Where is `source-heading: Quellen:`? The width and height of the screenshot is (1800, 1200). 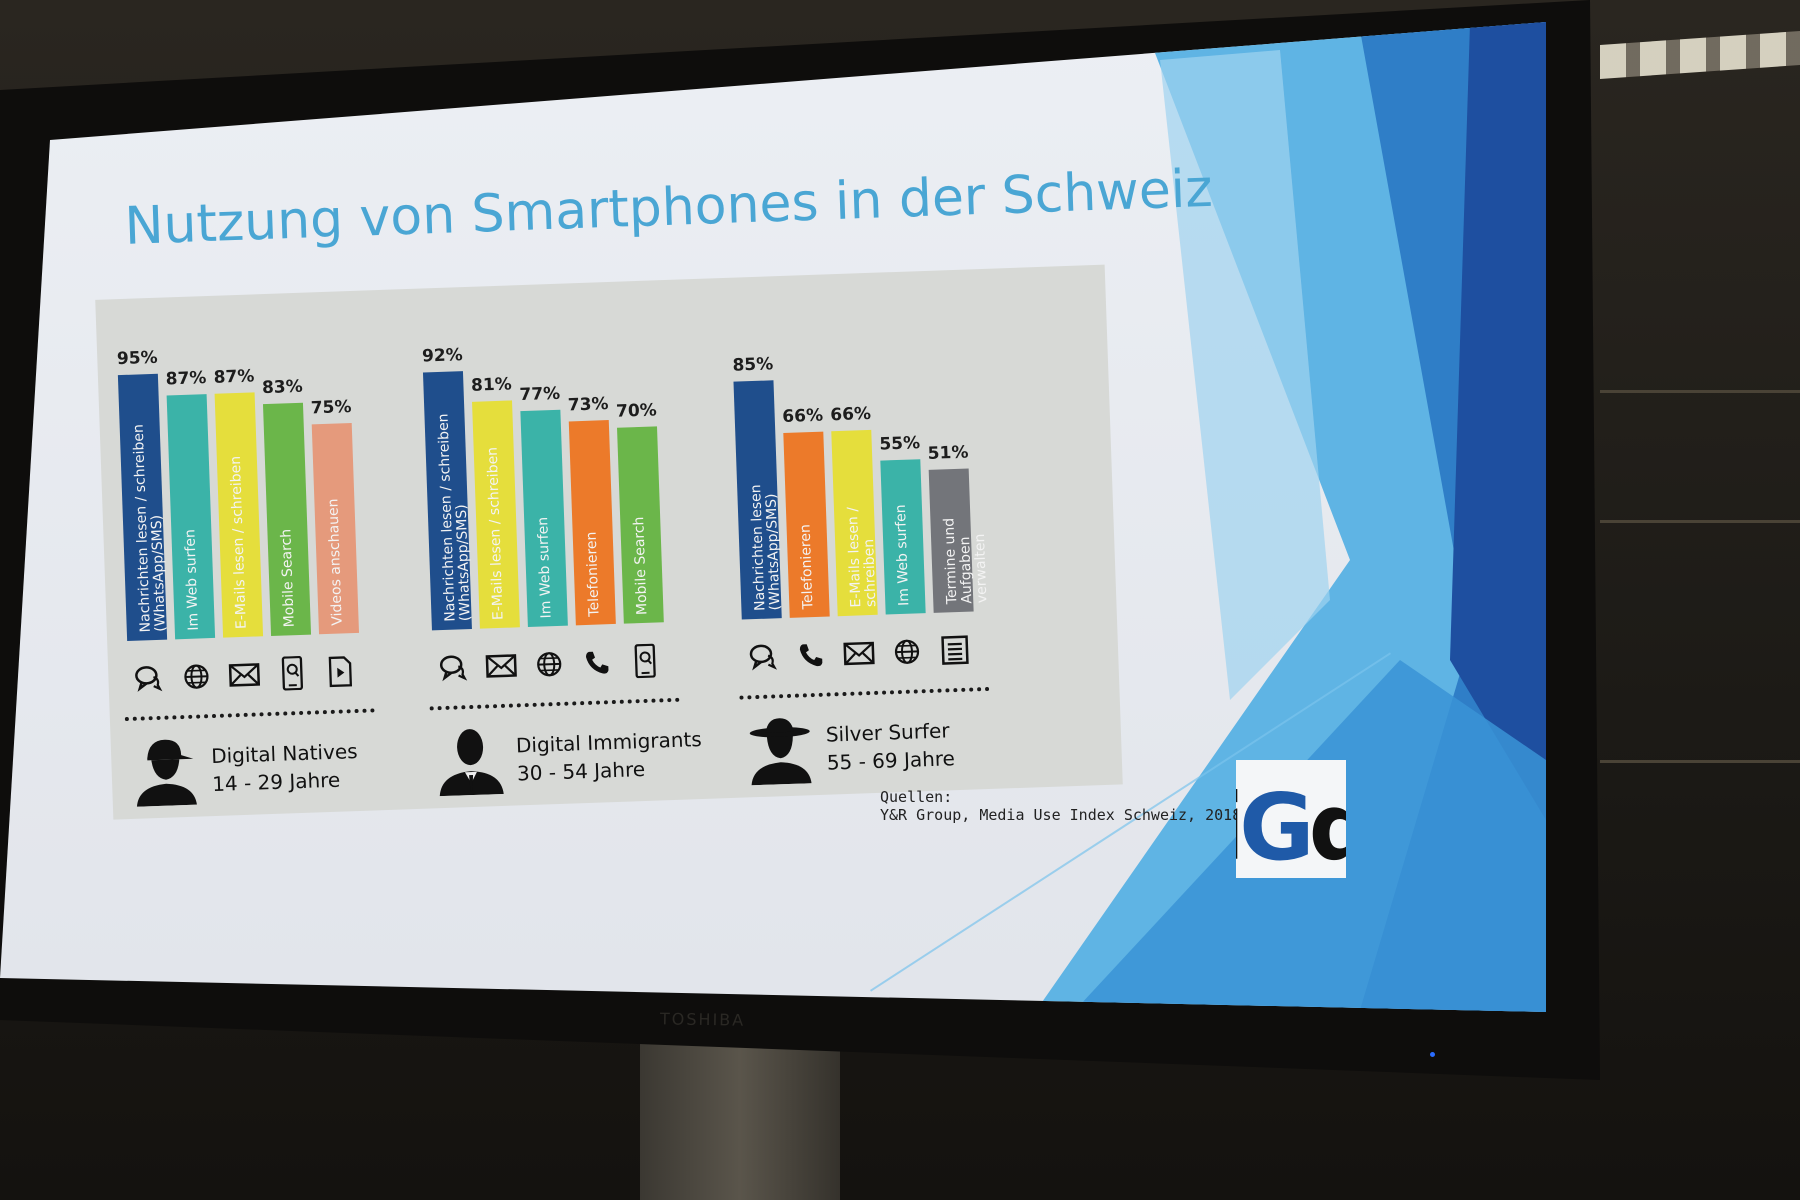
source-heading: Quellen: is located at coordinates (916, 797).